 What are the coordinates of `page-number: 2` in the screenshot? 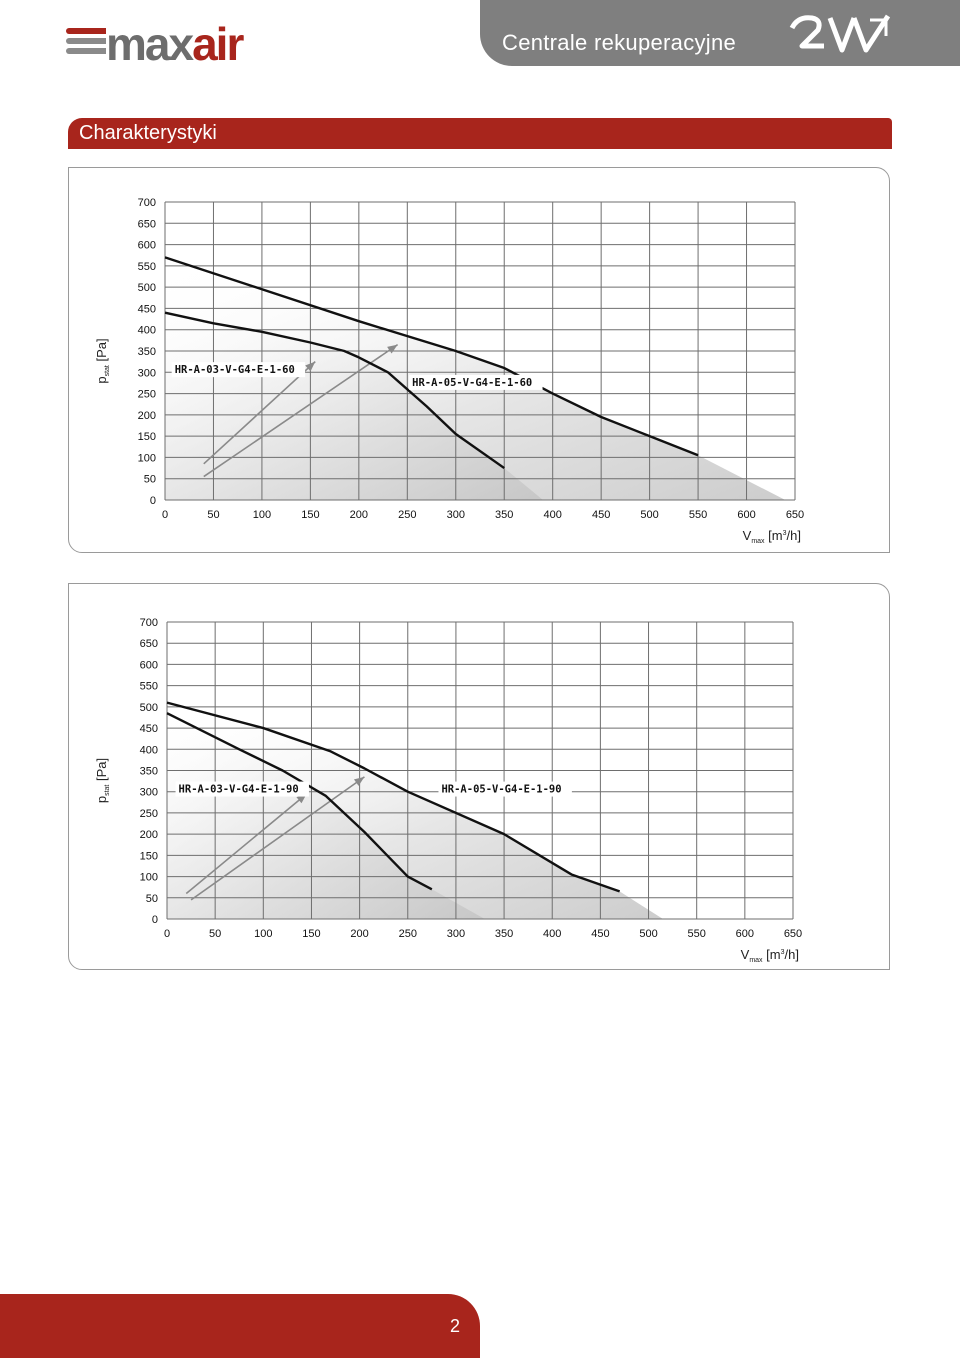 It's located at (455, 1326).